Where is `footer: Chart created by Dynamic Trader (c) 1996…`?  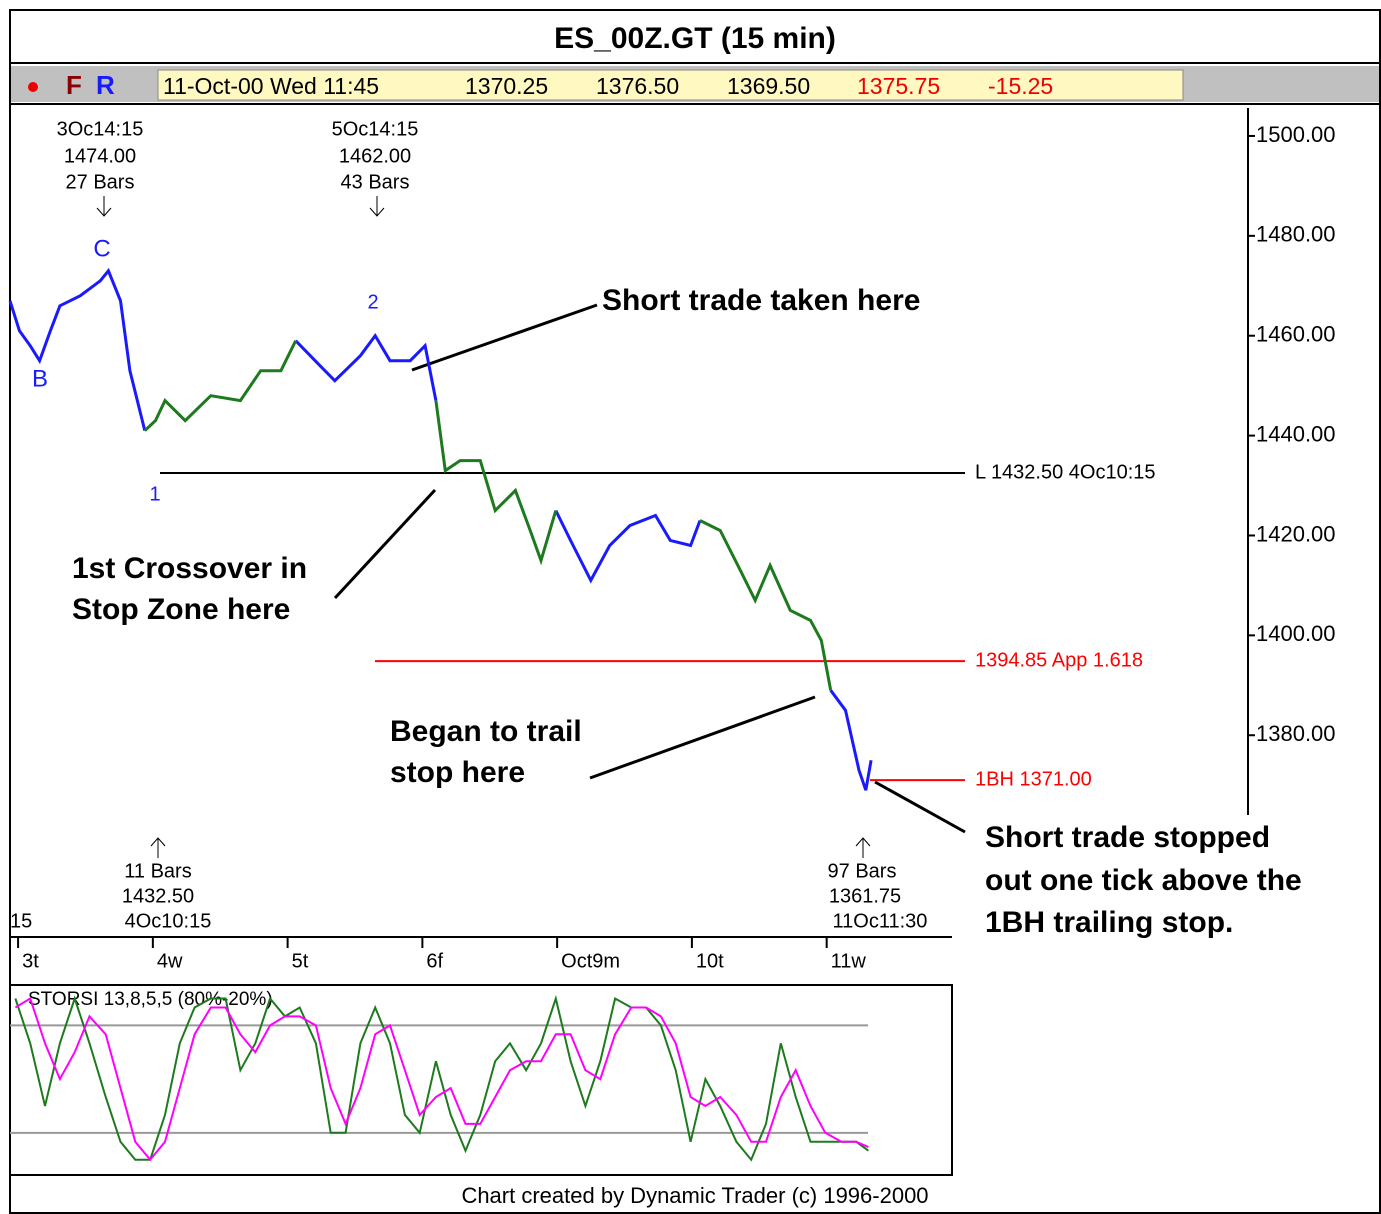 footer: Chart created by Dynamic Trader (c) 1996… is located at coordinates (694, 1195).